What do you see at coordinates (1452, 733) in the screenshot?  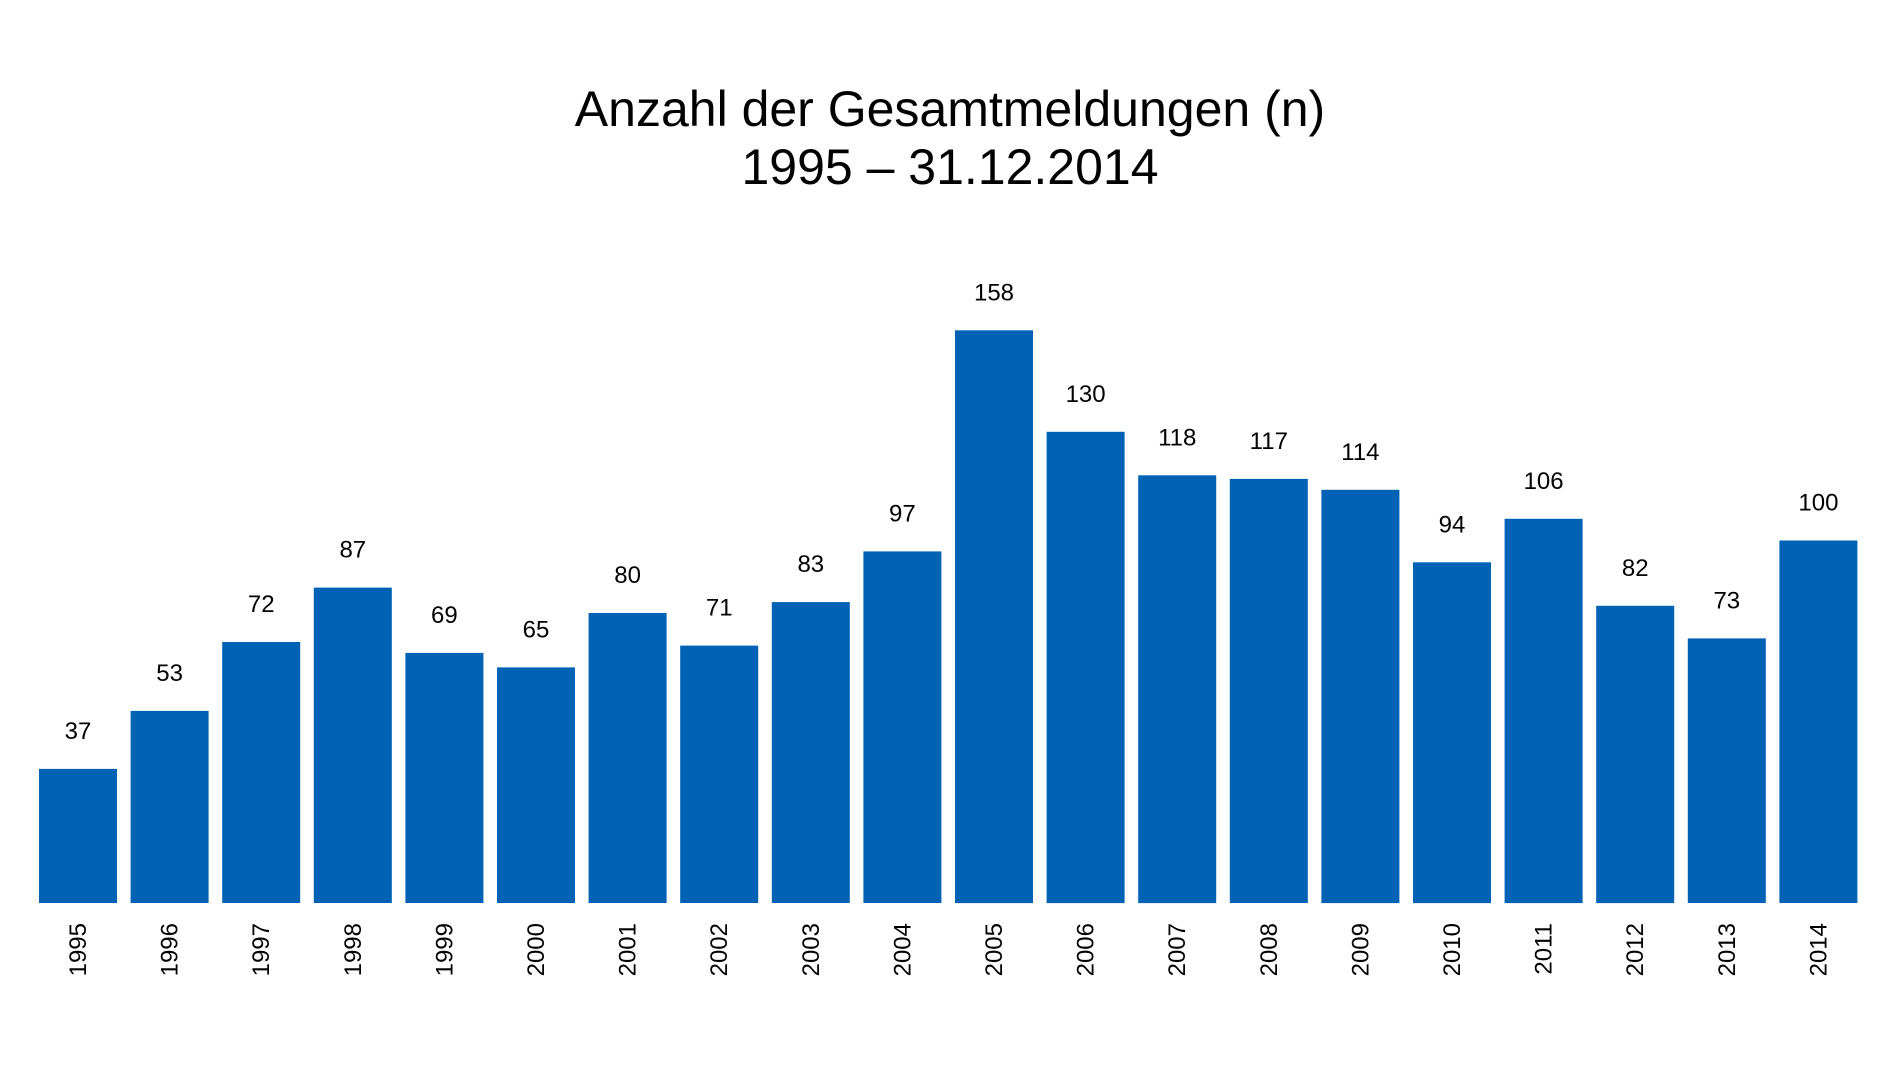 I see `bar-2010` at bounding box center [1452, 733].